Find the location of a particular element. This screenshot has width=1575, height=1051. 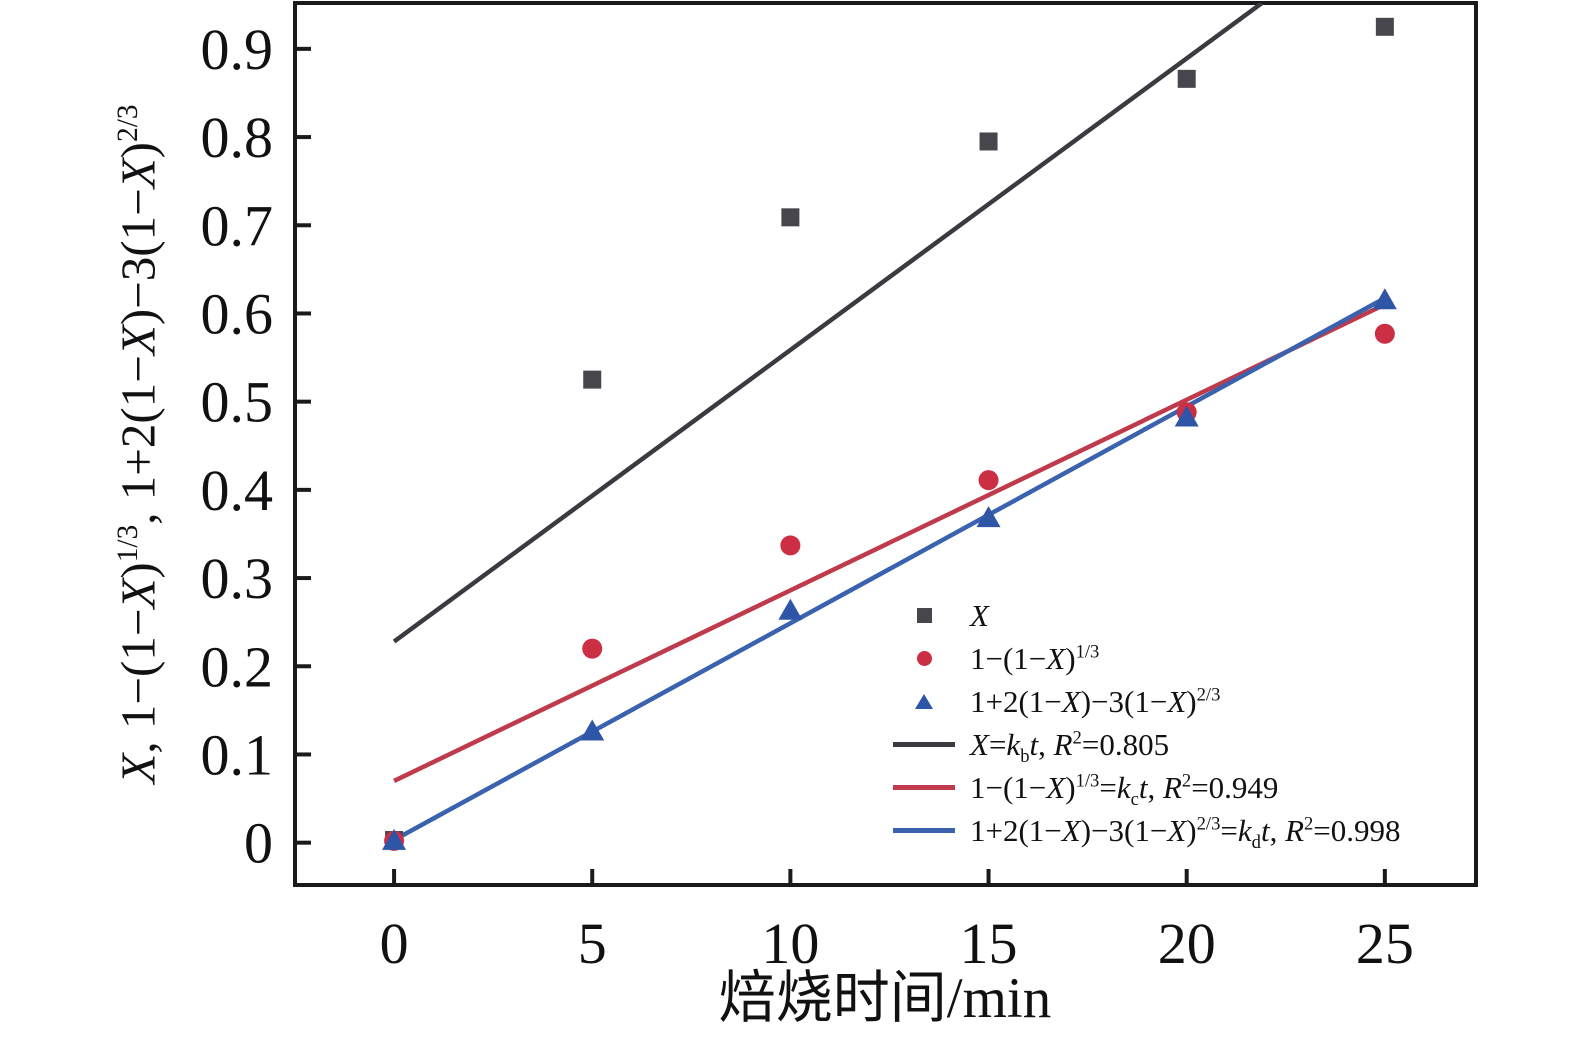

y-tick-label: 0.6 is located at coordinates (237, 313).